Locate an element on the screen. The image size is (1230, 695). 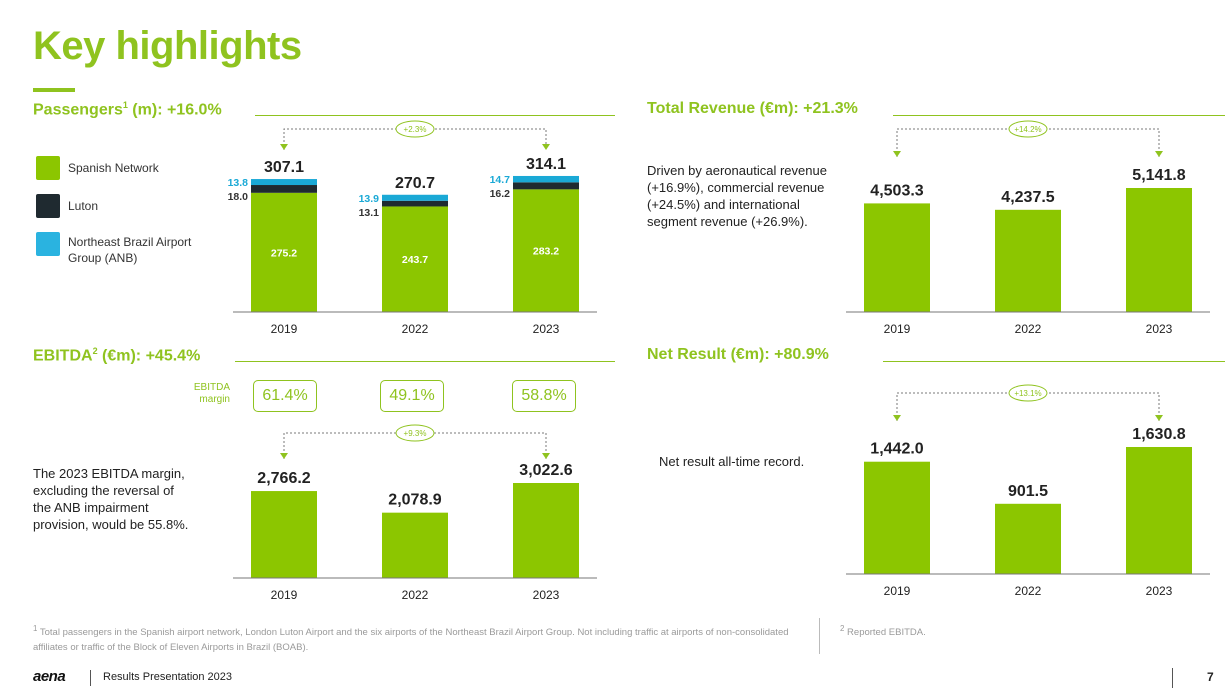
ebitda-growth-label: +9.3% is located at coordinates (415, 433).